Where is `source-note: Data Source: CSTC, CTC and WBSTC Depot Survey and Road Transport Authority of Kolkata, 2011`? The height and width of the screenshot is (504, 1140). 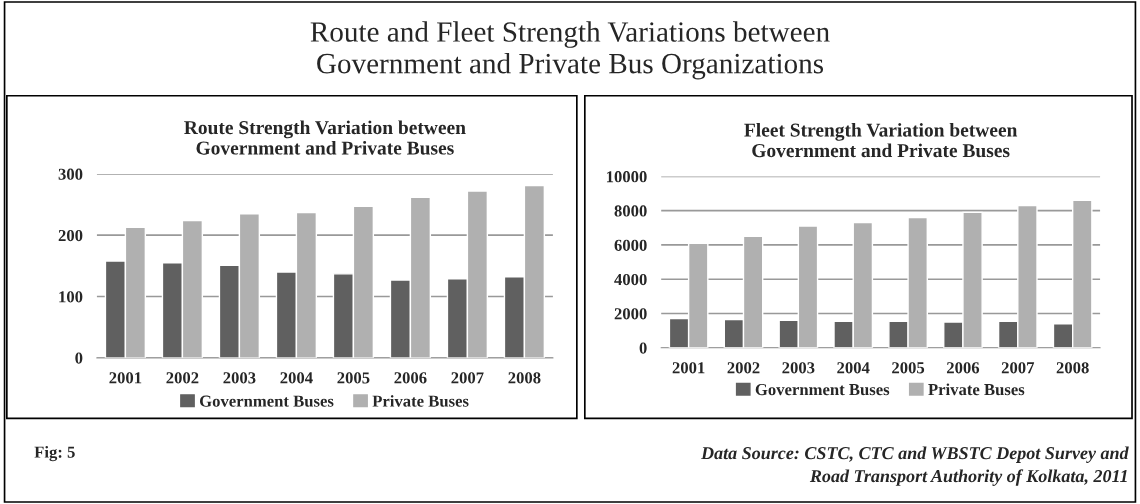
source-note: Data Source: CSTC, CTC and WBSTC Depot Survey and Road Transport Authority of Kolkata, 2011 is located at coordinates (914, 466).